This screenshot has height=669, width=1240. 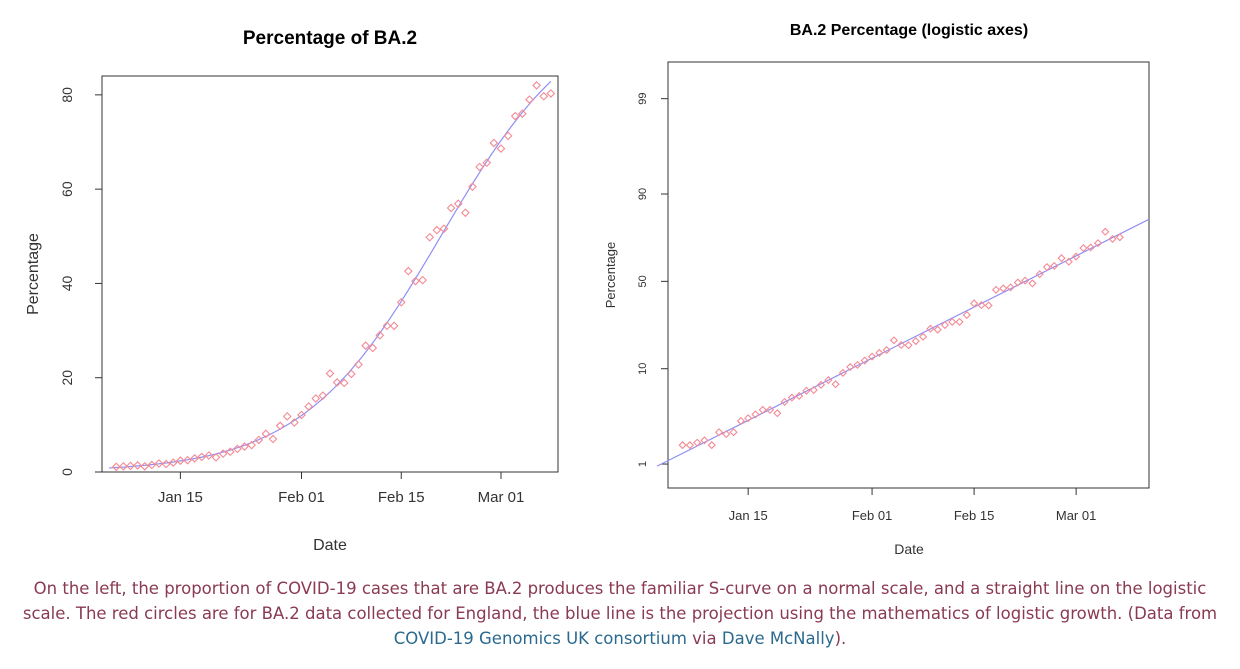 I want to click on y-tick-label: 99, so click(x=643, y=99).